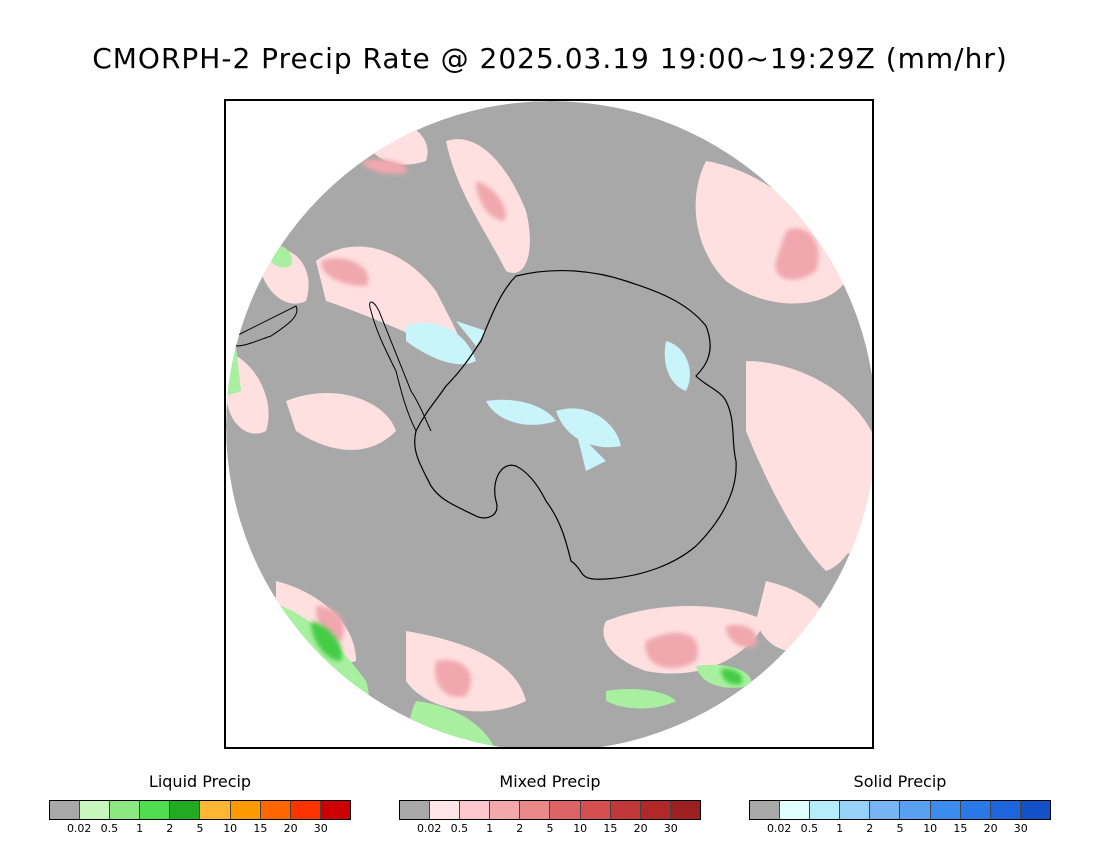 Image resolution: width=1100 pixels, height=850 pixels. What do you see at coordinates (266, 326) in the screenshot?
I see `south-america-tip` at bounding box center [266, 326].